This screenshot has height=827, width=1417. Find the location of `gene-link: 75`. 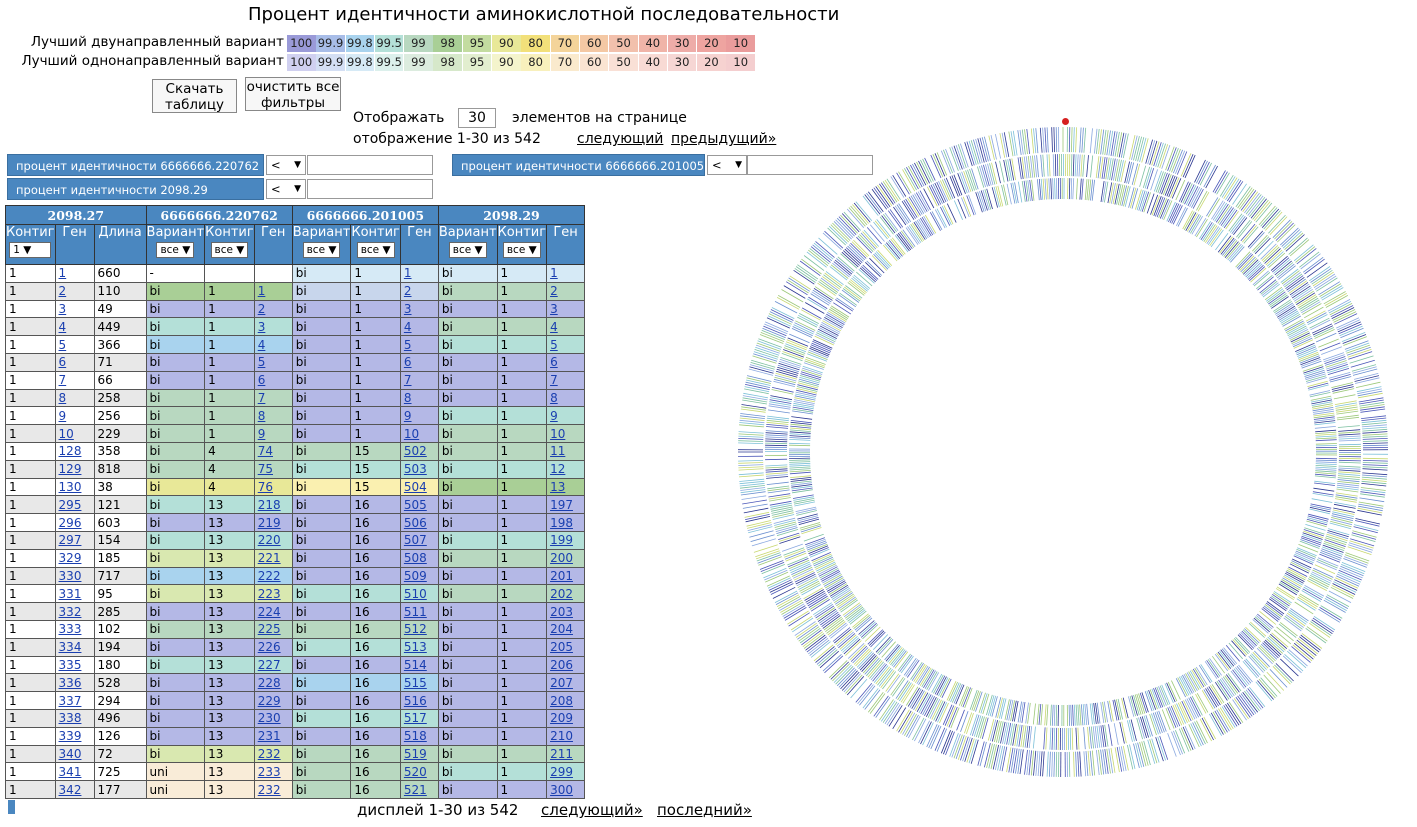

gene-link: 75 is located at coordinates (265, 469).